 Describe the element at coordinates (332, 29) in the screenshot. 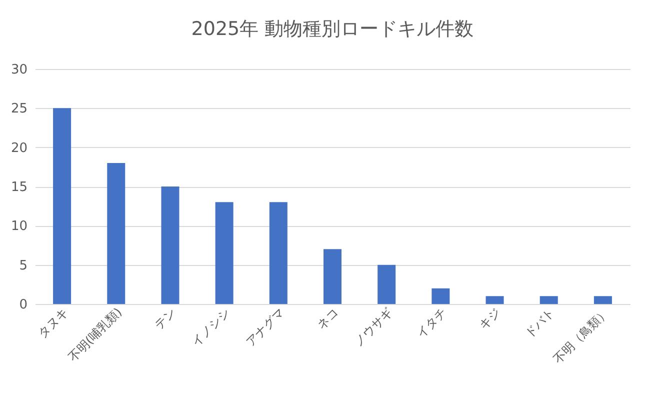

I see `chart-title: 2025年 動物種別ロードキル件数` at that location.